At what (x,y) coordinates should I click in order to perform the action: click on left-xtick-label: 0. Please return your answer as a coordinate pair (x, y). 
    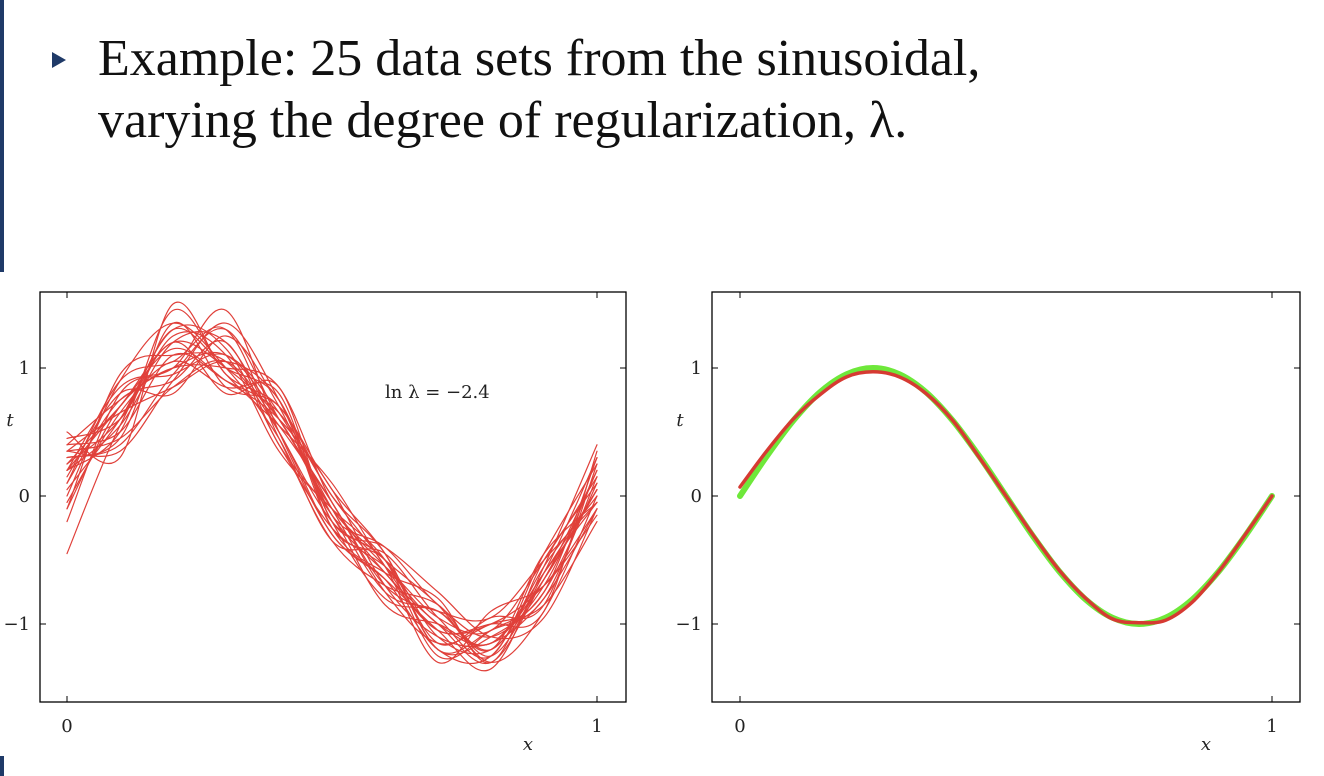
    Looking at the image, I should click on (66, 726).